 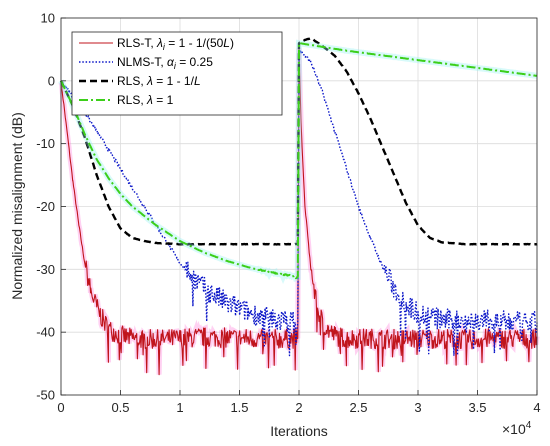 I want to click on x-tick-label: 0, so click(x=60, y=407).